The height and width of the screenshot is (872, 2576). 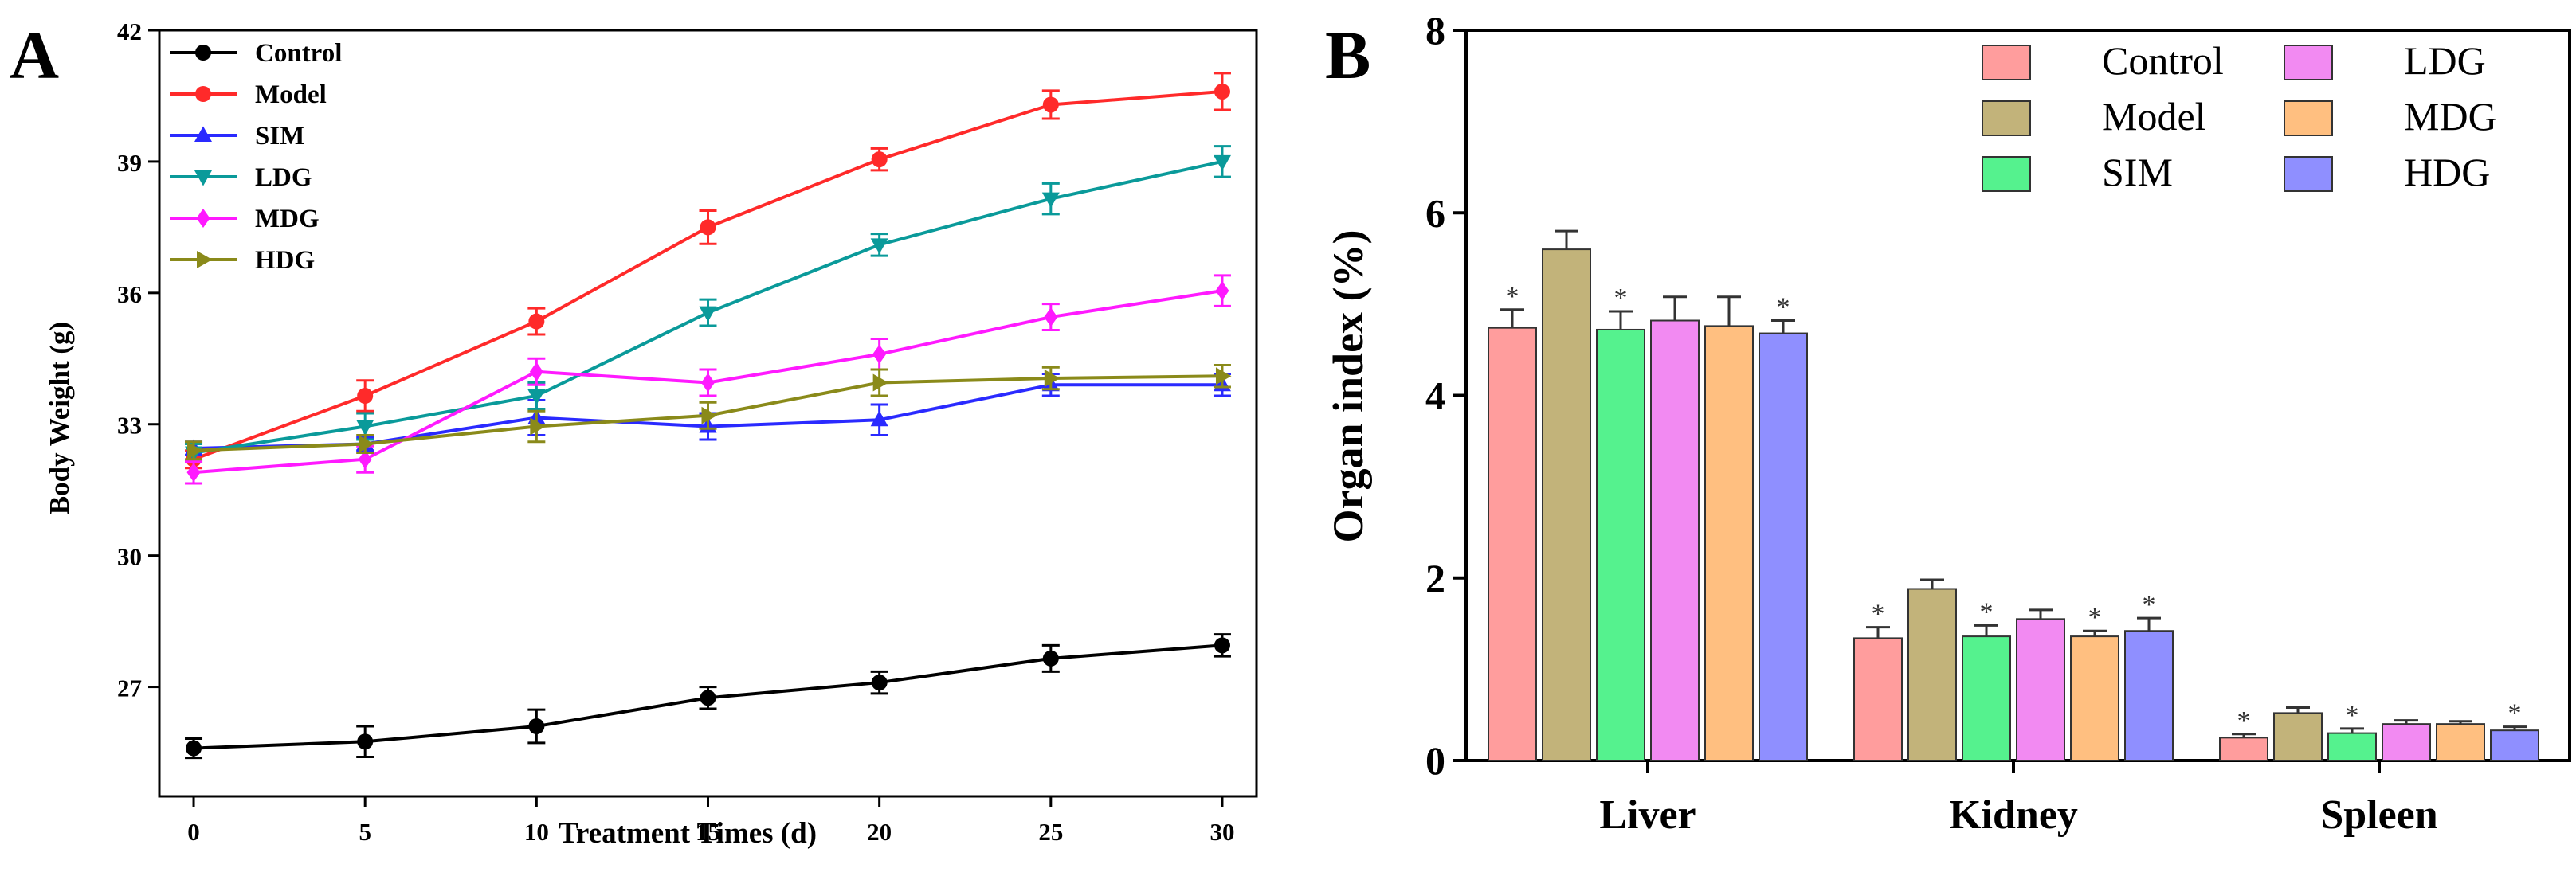 What do you see at coordinates (2378, 815) in the screenshot?
I see `panel-b-category-label-spleen: Spleen` at bounding box center [2378, 815].